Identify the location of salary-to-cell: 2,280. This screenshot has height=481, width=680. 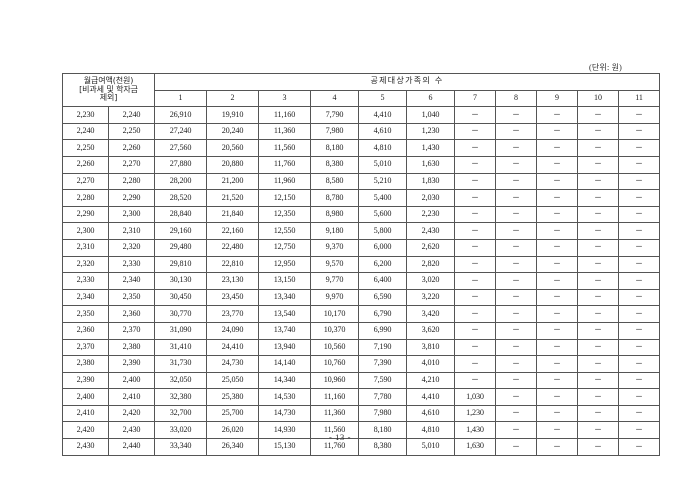
(131, 181).